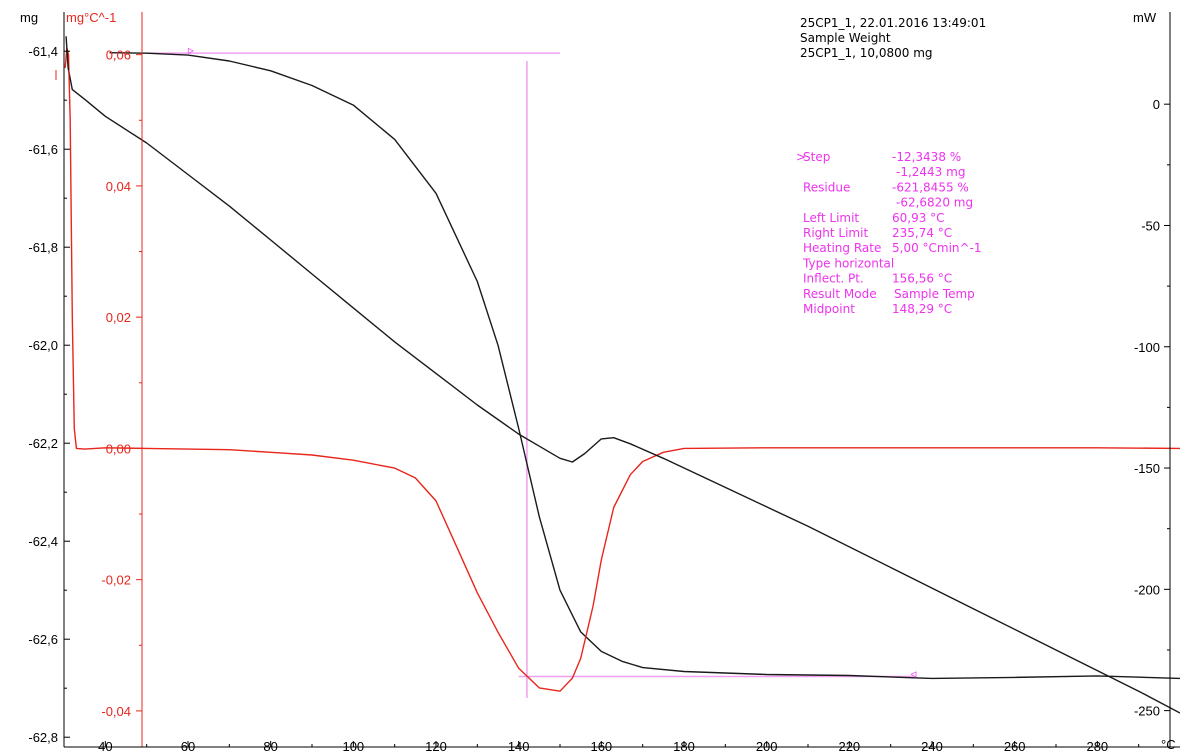 This screenshot has width=1180, height=755. I want to click on evaluation-value: 60,93 °C, so click(918, 218).